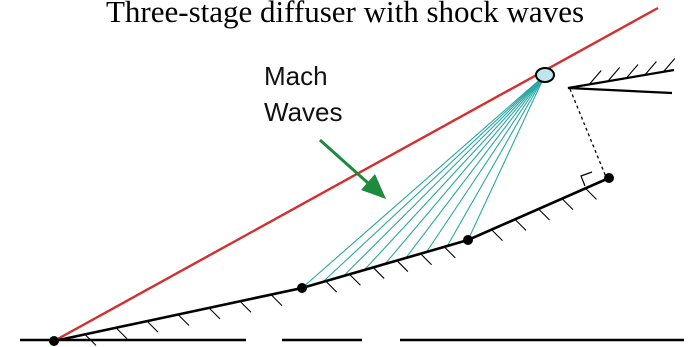 The image size is (691, 347). I want to click on throat-normal-marker, so click(588, 137).